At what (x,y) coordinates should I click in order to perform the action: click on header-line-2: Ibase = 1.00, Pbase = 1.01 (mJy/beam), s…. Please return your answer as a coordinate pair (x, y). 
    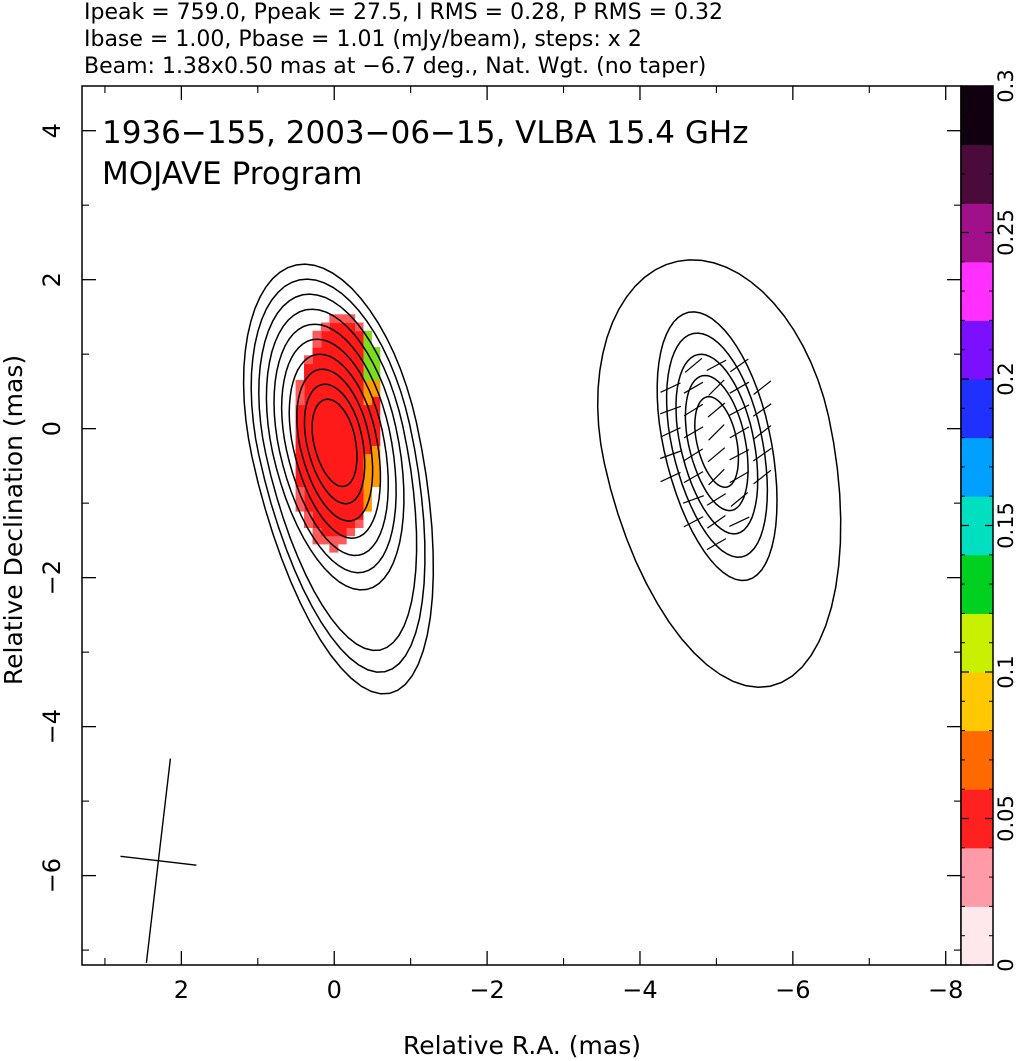
    Looking at the image, I should click on (363, 39).